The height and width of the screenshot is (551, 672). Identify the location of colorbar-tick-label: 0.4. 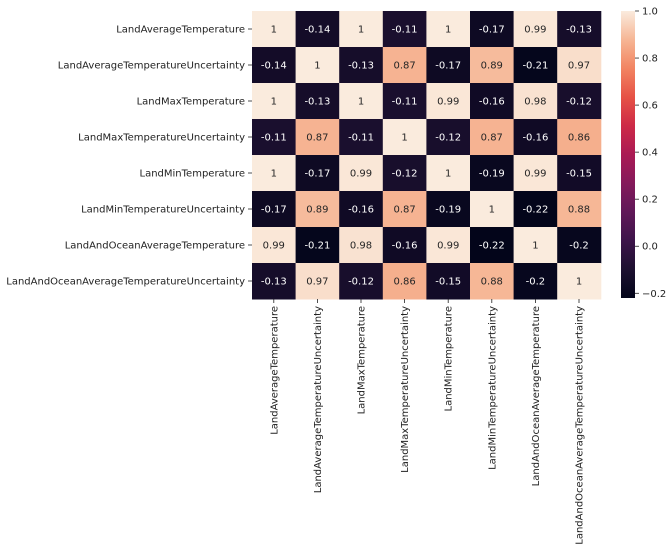
(650, 153).